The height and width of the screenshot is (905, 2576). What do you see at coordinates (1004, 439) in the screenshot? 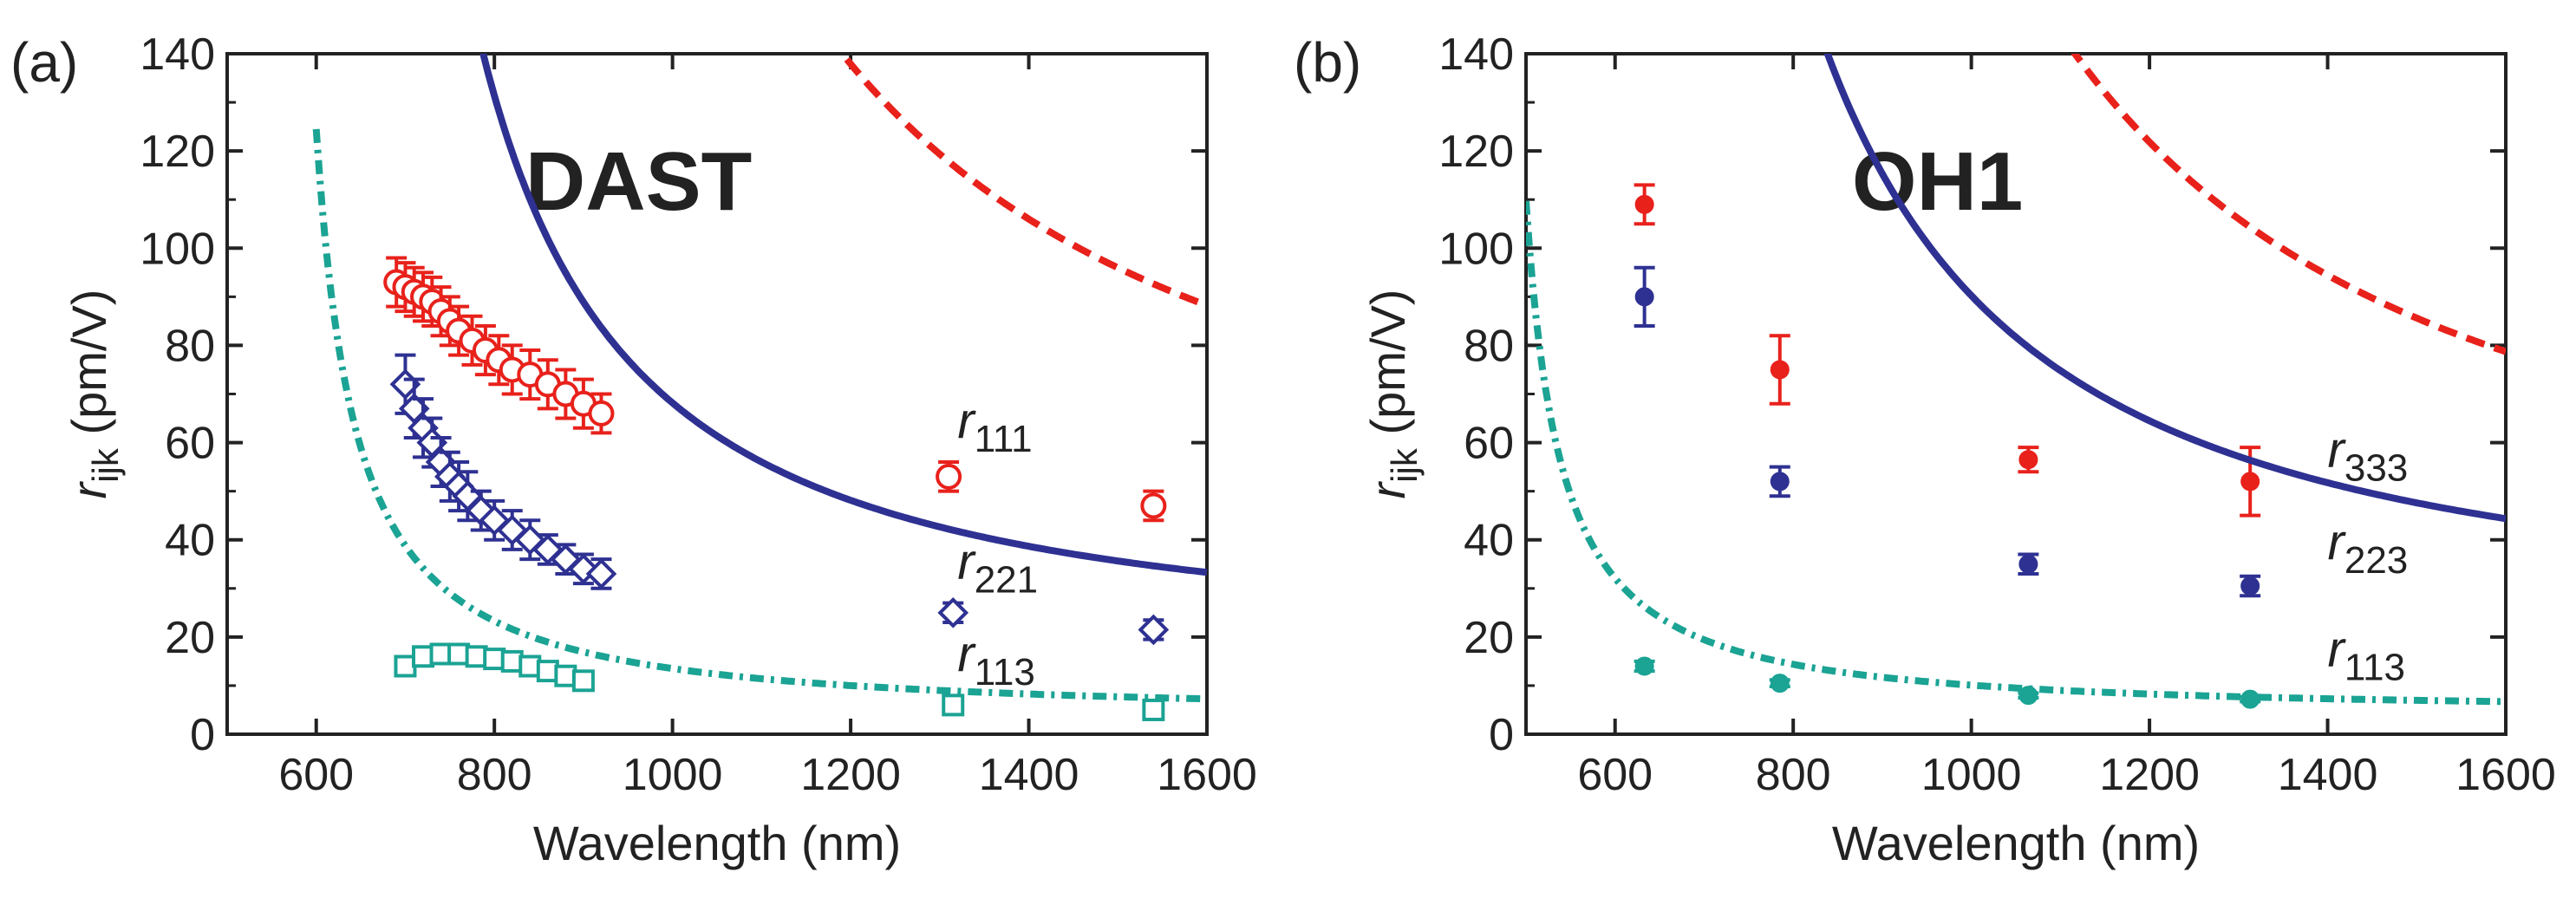
I see `series-label-sub: 111` at bounding box center [1004, 439].